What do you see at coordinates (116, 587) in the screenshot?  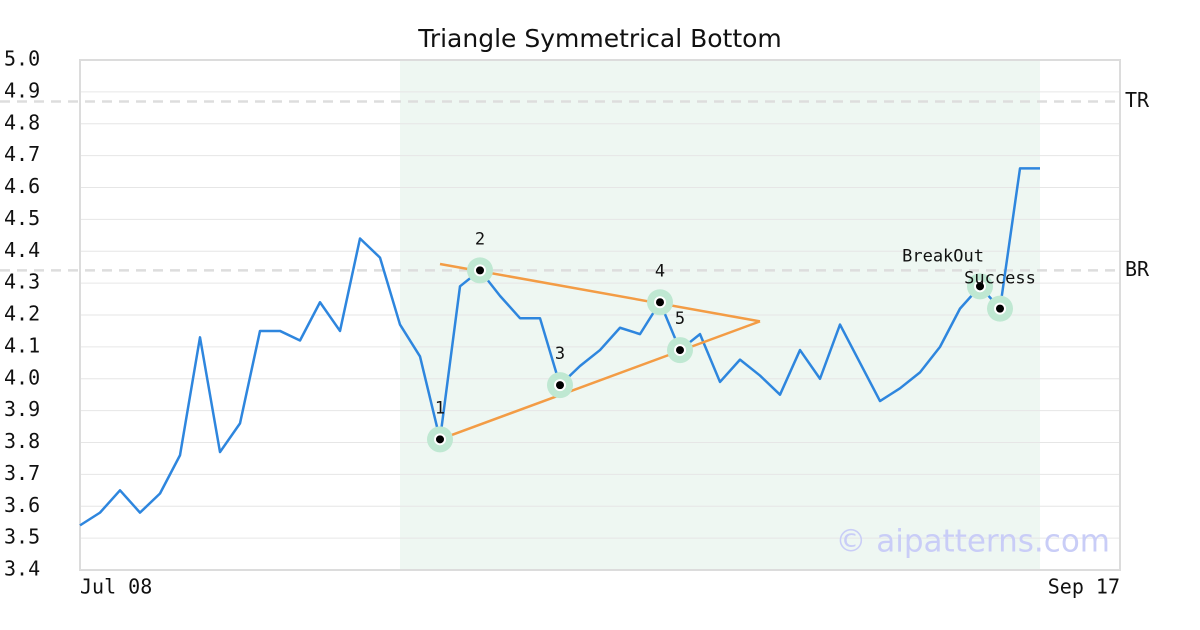 I see `x-tick-label: Jul 08` at bounding box center [116, 587].